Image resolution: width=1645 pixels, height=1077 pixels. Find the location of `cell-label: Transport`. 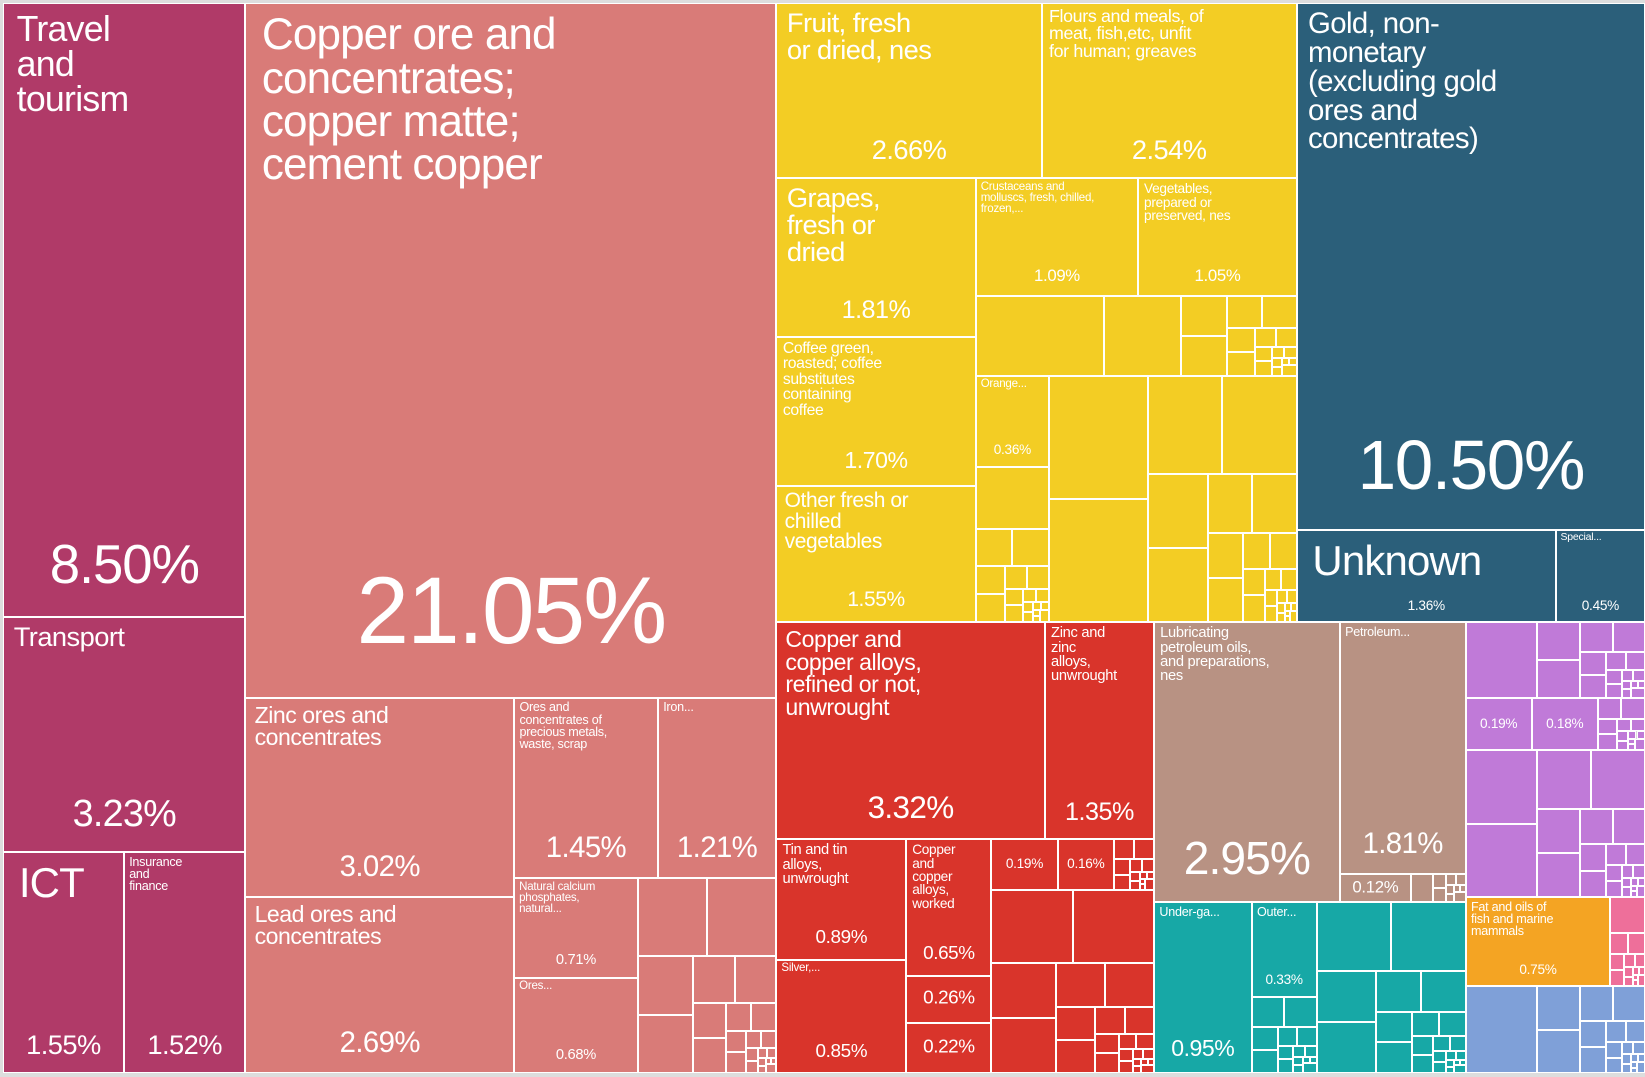

cell-label: Transport is located at coordinates (69, 636).